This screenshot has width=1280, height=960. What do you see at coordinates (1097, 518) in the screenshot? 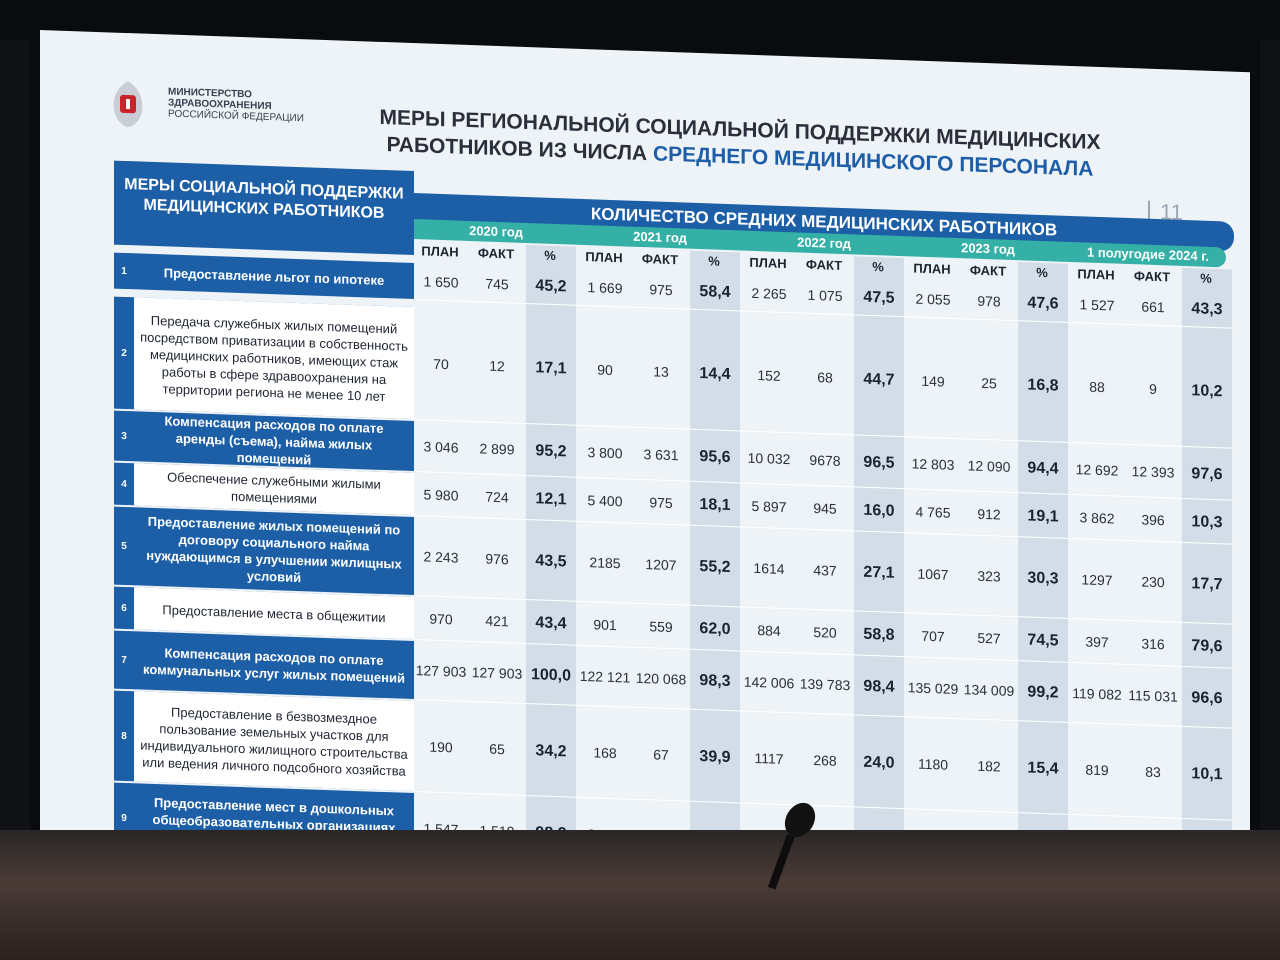
I see `plan-cell: 3 862` at bounding box center [1097, 518].